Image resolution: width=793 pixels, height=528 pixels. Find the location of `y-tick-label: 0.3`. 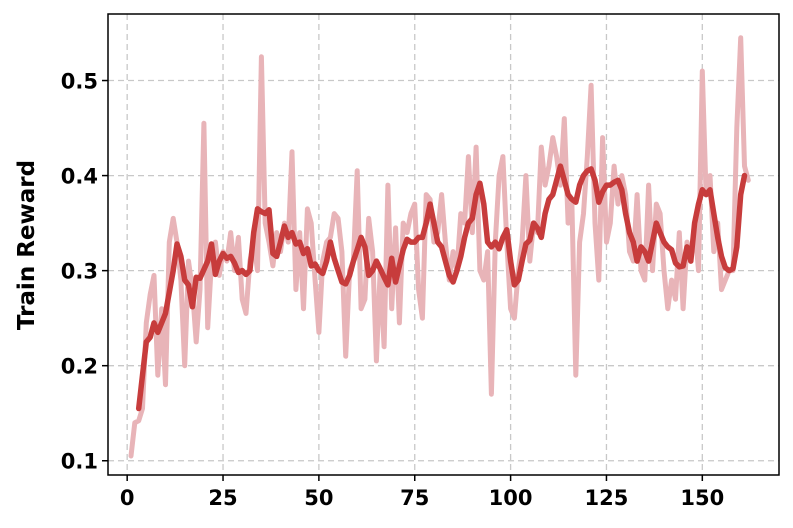

y-tick-label: 0.3 is located at coordinates (79, 272).